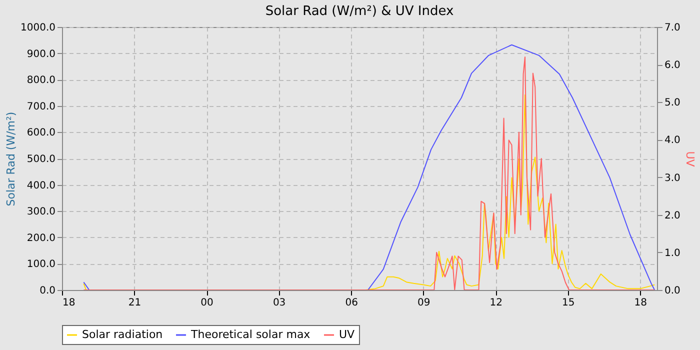  I want to click on y-tick-label: 700.0, so click(41, 106).